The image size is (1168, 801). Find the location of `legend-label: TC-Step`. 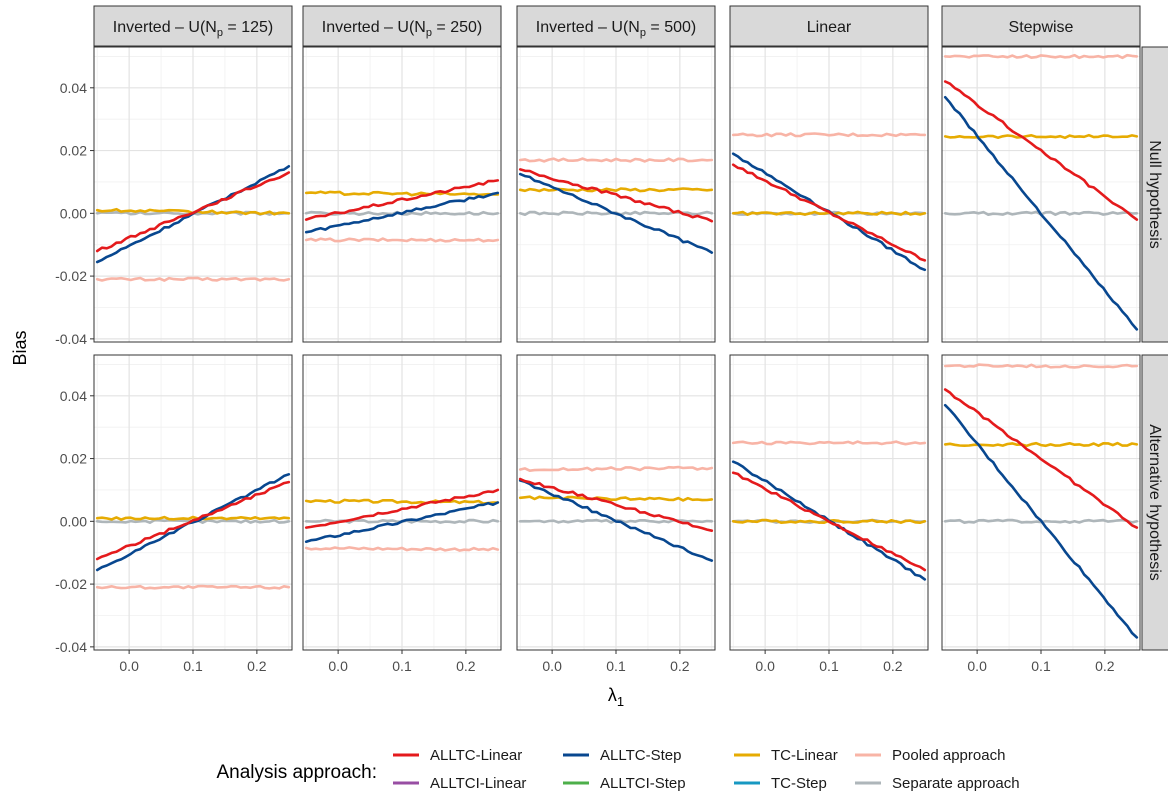

legend-label: TC-Step is located at coordinates (799, 783).